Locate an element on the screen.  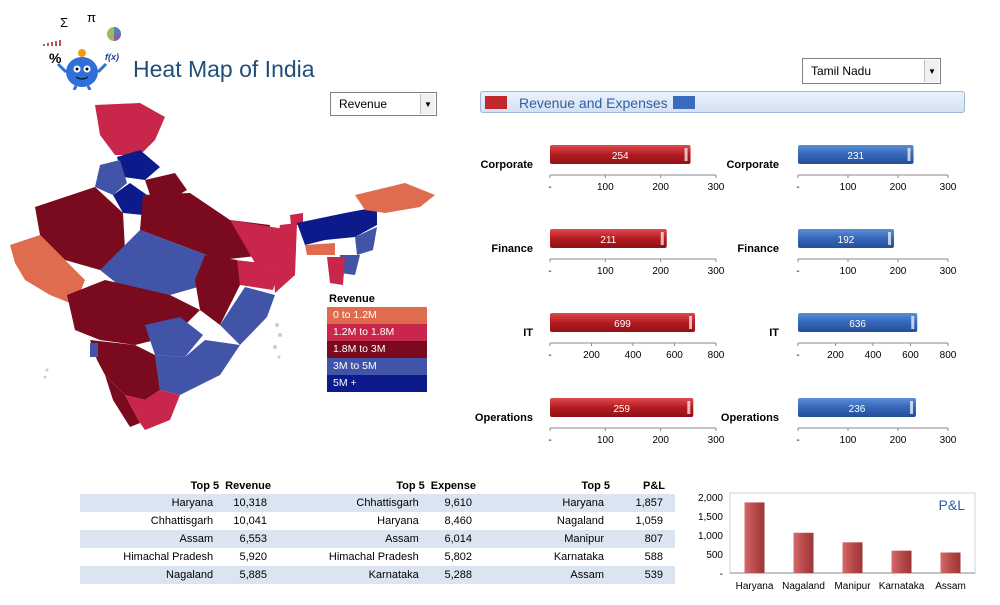
chart-title: P&L is located at coordinates (952, 505).